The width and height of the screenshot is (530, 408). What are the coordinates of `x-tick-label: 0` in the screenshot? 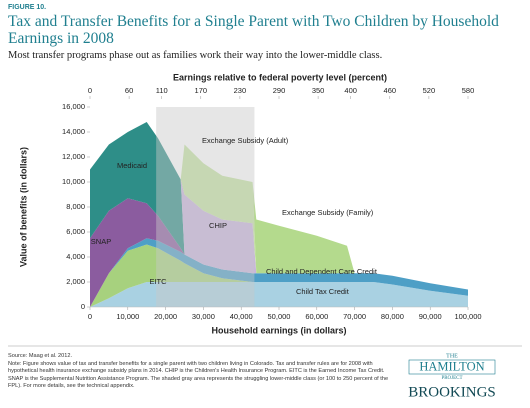 It's located at (90, 316).